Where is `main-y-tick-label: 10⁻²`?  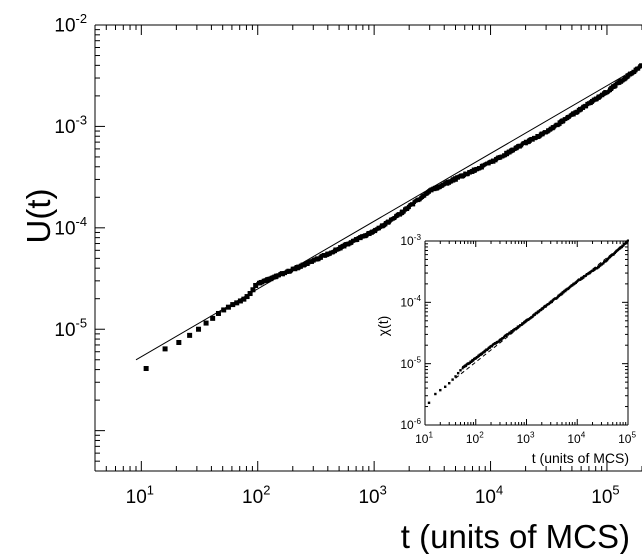 main-y-tick-label: 10⁻² is located at coordinates (70, 24).